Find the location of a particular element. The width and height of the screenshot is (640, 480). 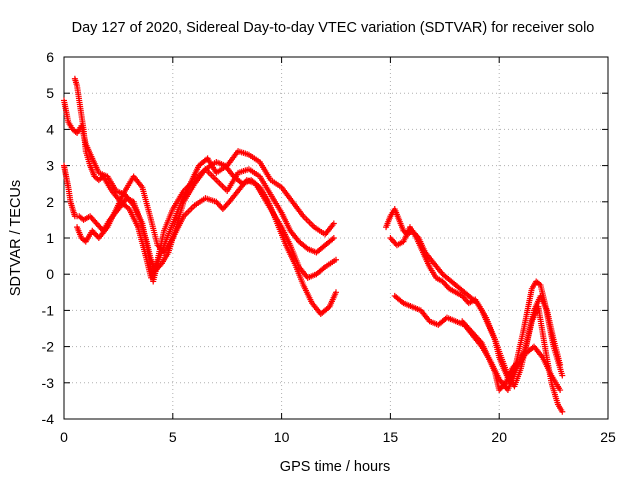

y-tick-label: -2 is located at coordinates (48, 347).